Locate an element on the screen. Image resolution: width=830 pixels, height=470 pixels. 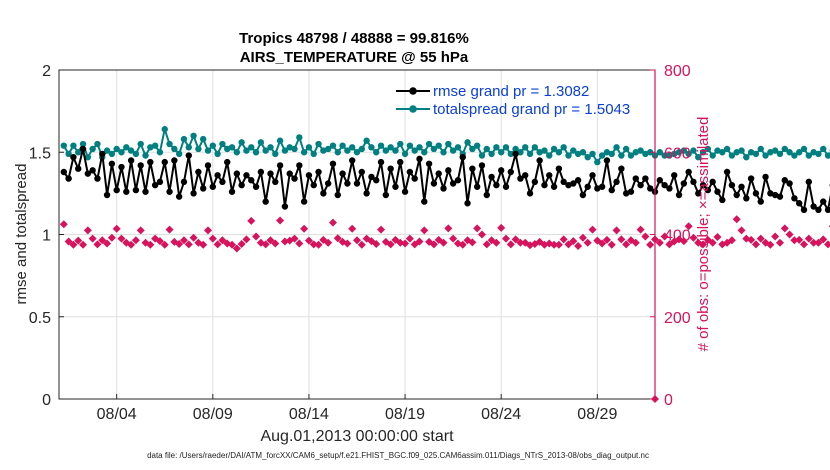
x-tick-label: 08/19 is located at coordinates (405, 414).